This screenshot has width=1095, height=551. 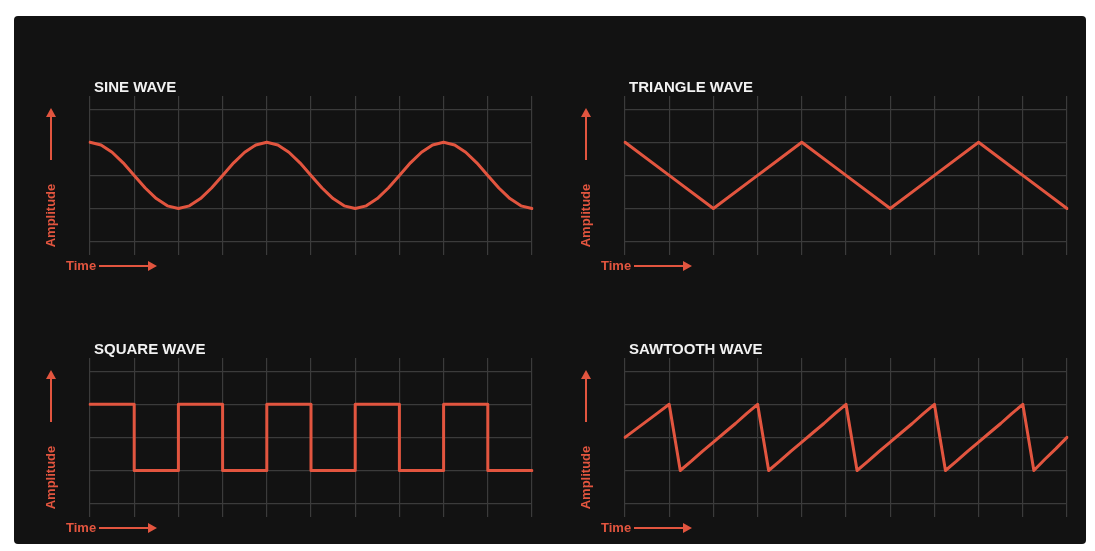 What do you see at coordinates (150, 348) in the screenshot?
I see `chart-title: SQUARE WAVE` at bounding box center [150, 348].